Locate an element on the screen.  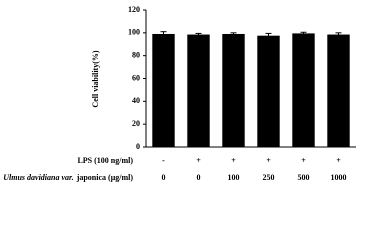
species-name: Ulmus davidiana var. is located at coordinates (38, 177).